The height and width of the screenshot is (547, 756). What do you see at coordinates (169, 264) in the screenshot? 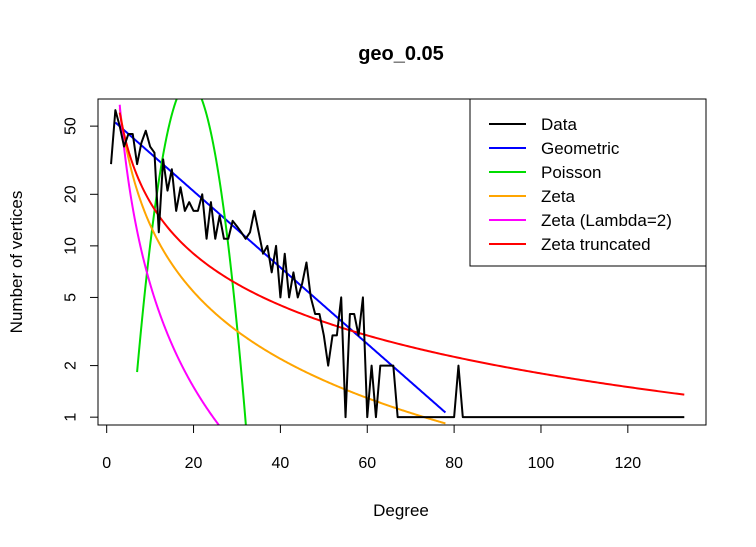
I see `series-line-zeta-lambda-2-` at bounding box center [169, 264].